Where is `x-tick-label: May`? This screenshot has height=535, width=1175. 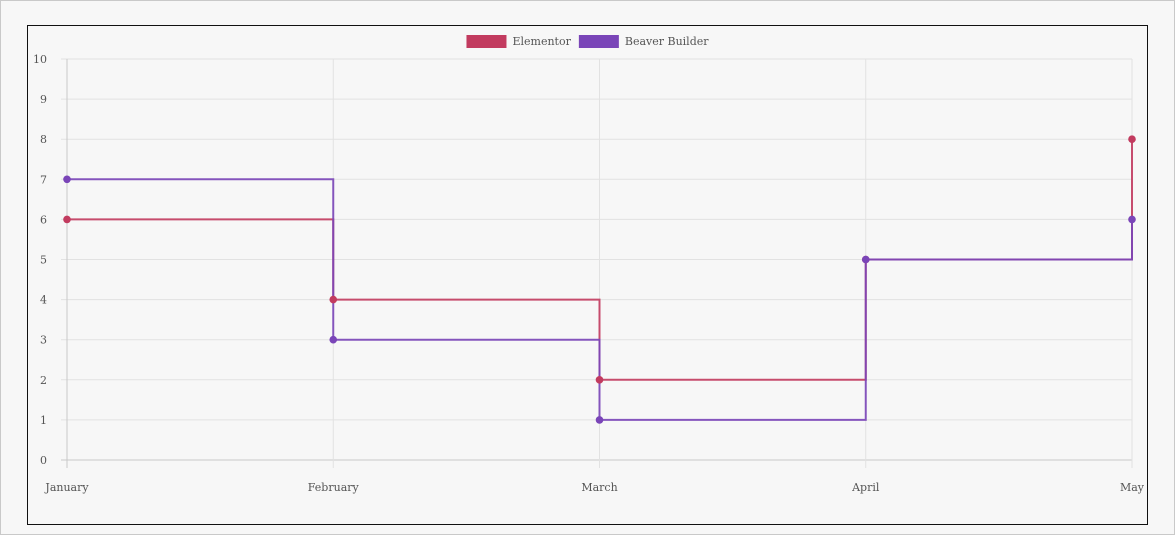
x-tick-label: May is located at coordinates (1132, 487).